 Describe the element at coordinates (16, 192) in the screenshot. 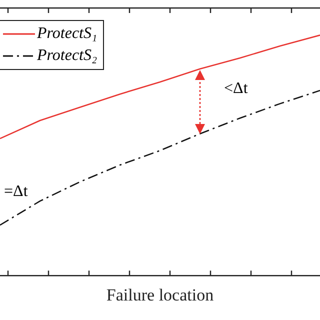

I see `annotation: =Δt` at that location.